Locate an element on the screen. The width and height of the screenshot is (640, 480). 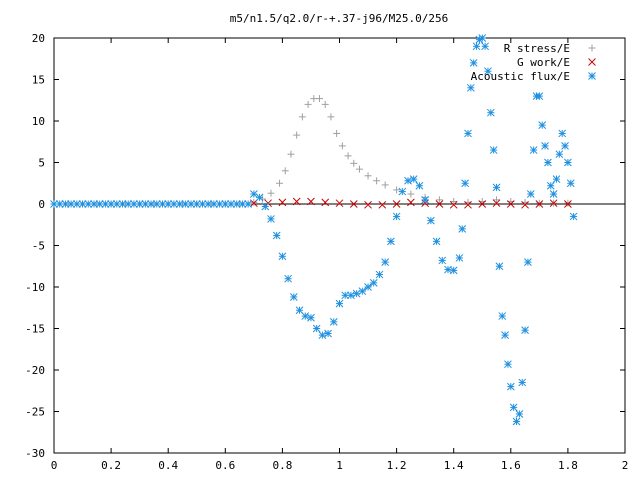
y-tick-label: 15 is located at coordinates (38, 80).